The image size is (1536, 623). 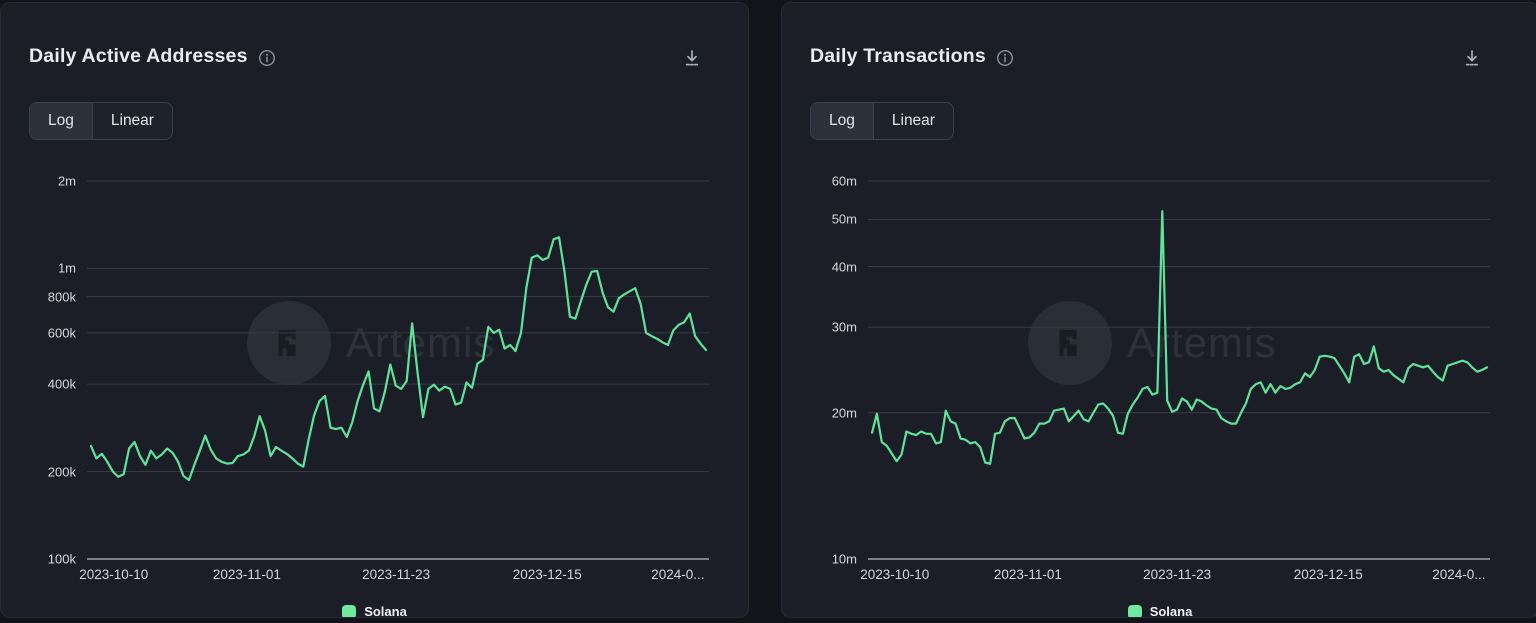 What do you see at coordinates (898, 56) in the screenshot?
I see `panel-title: Daily Transactions` at bounding box center [898, 56].